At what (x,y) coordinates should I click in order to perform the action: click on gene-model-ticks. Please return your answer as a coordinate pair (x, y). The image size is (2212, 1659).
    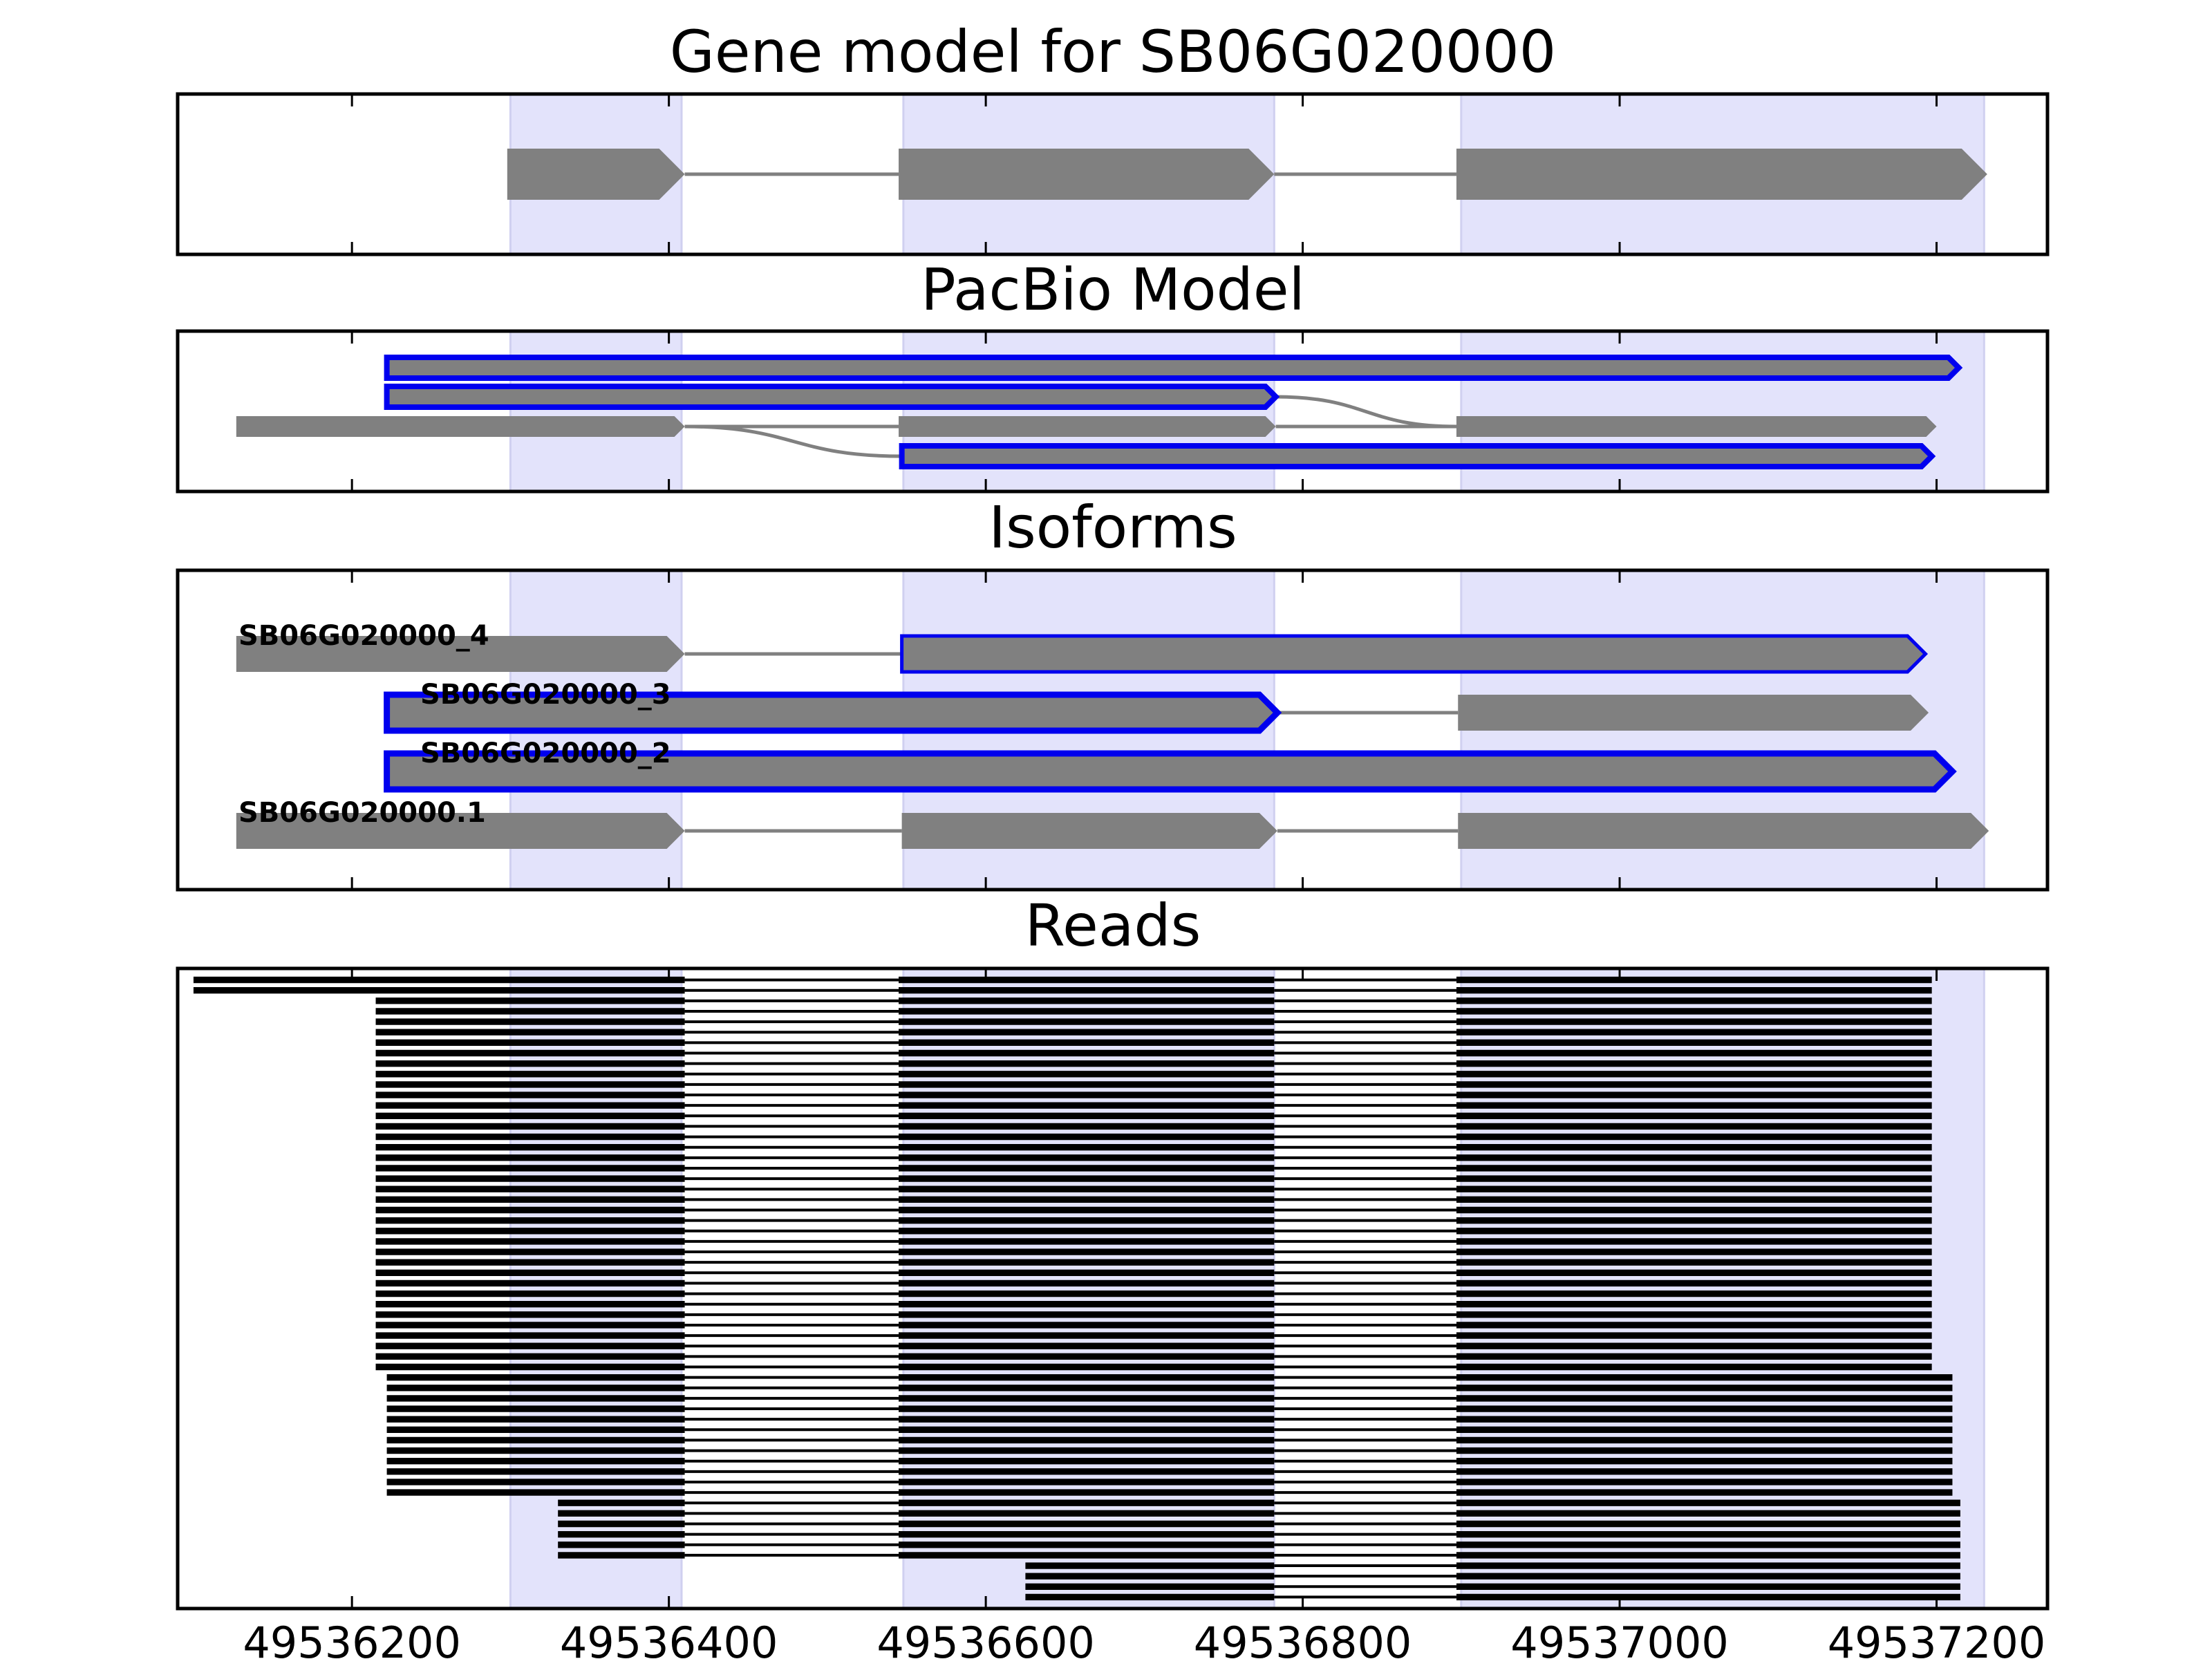
    Looking at the image, I should click on (1144, 174).